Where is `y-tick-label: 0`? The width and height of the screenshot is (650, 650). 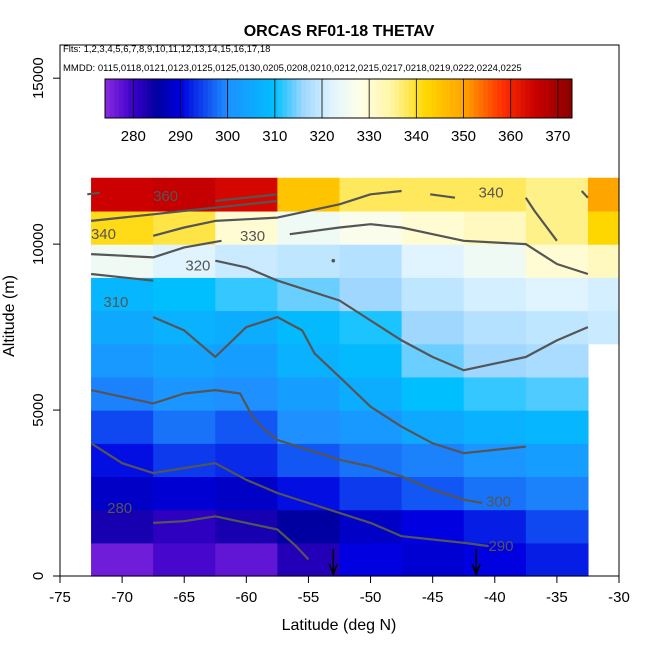 y-tick-label: 0 is located at coordinates (38, 576).